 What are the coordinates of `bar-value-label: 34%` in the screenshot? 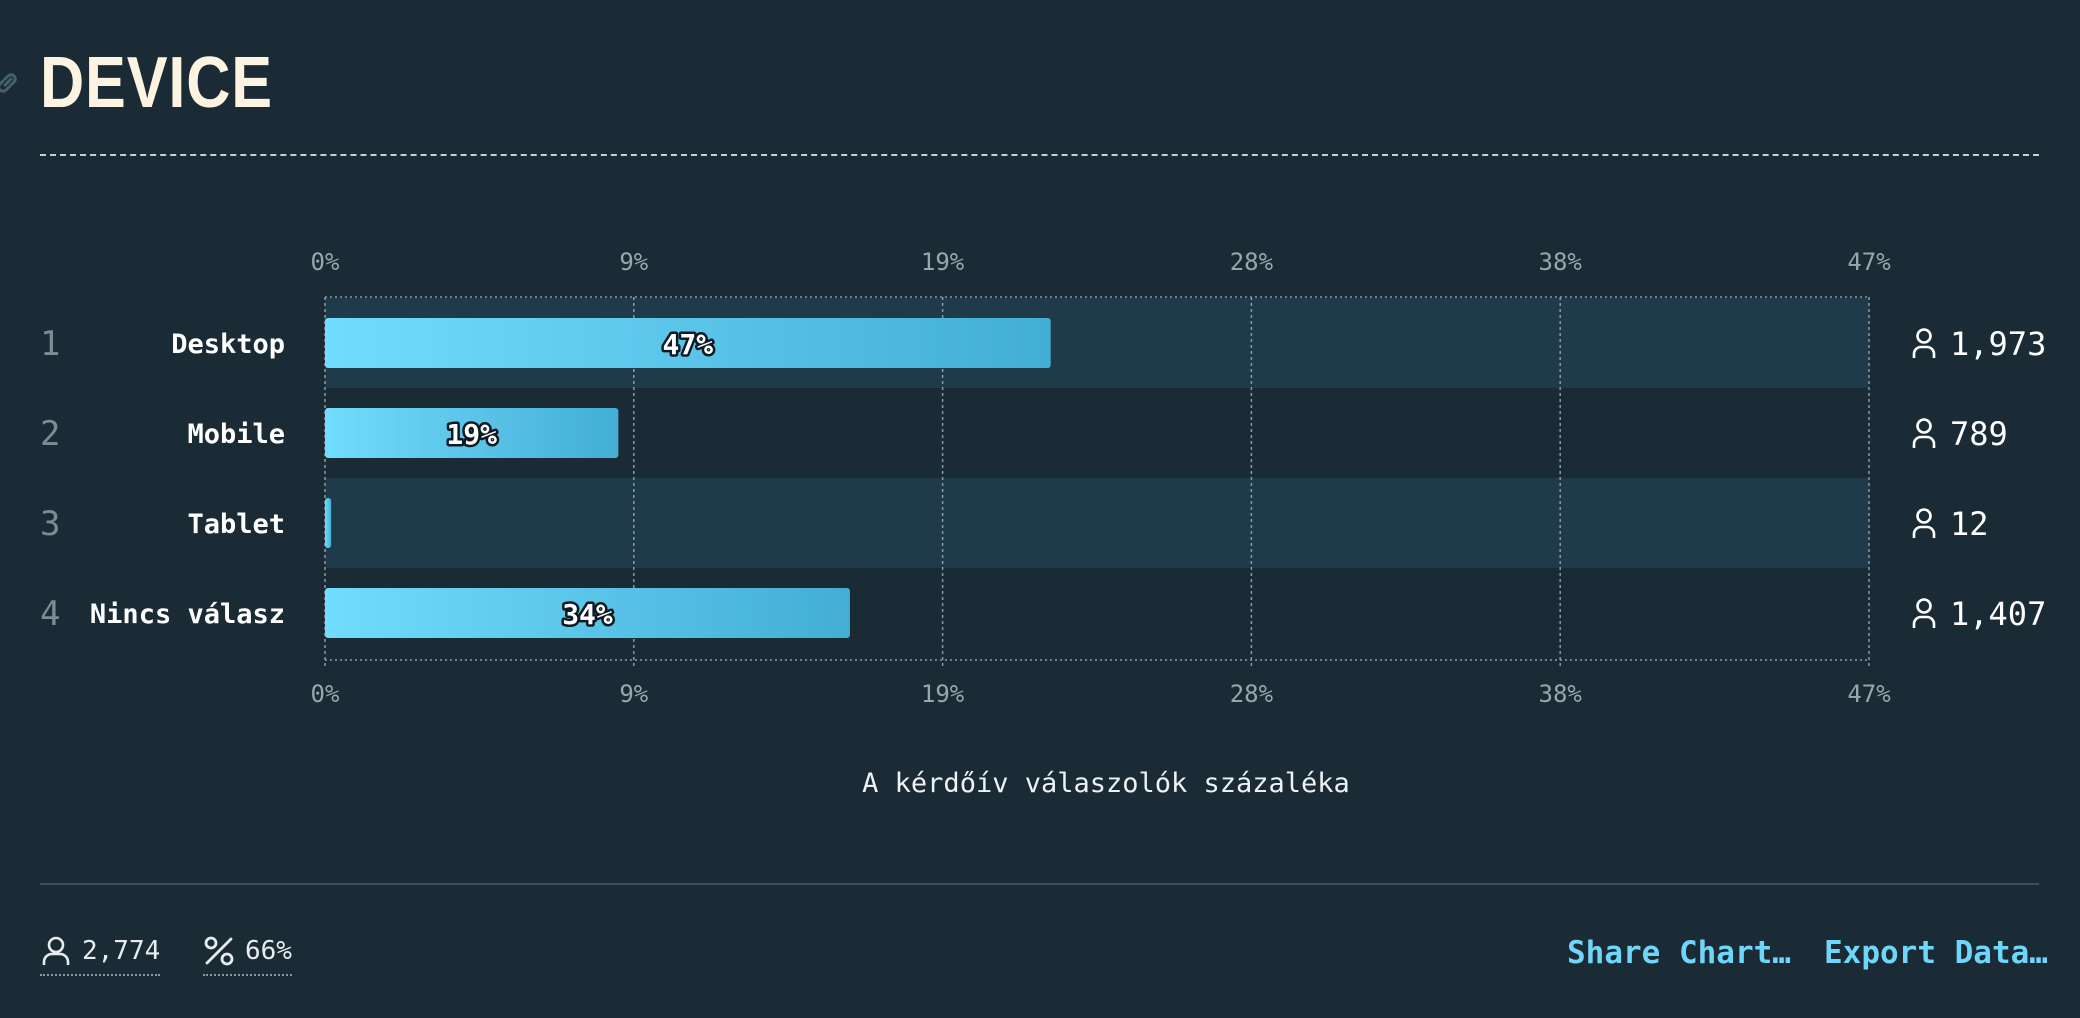 It's located at (587, 614).